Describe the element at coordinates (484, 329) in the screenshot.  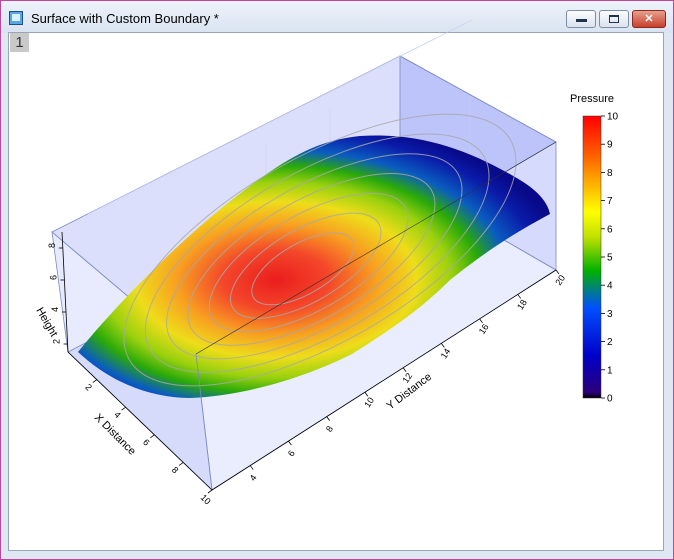
I see `y-tick-label: 16` at that location.